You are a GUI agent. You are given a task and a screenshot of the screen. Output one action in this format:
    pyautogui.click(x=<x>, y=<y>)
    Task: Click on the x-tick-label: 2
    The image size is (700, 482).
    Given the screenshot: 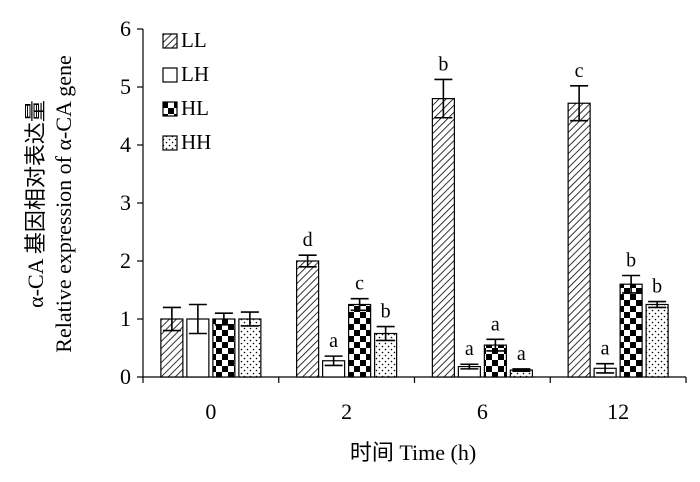 What is the action you would take?
    pyautogui.click(x=346, y=411)
    